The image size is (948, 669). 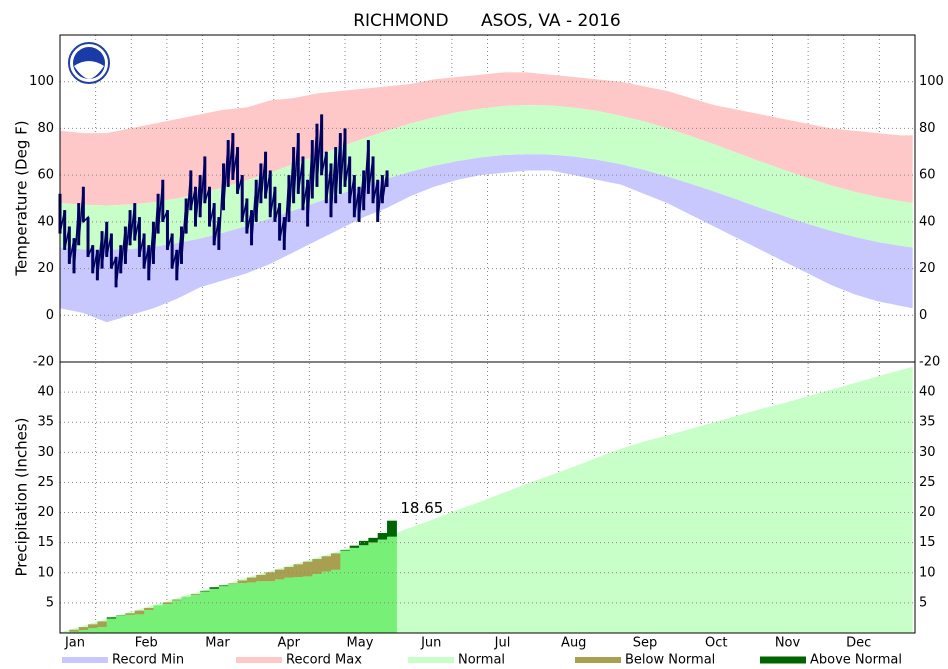 I want to click on legend-label: Above Normal, so click(x=856, y=660).